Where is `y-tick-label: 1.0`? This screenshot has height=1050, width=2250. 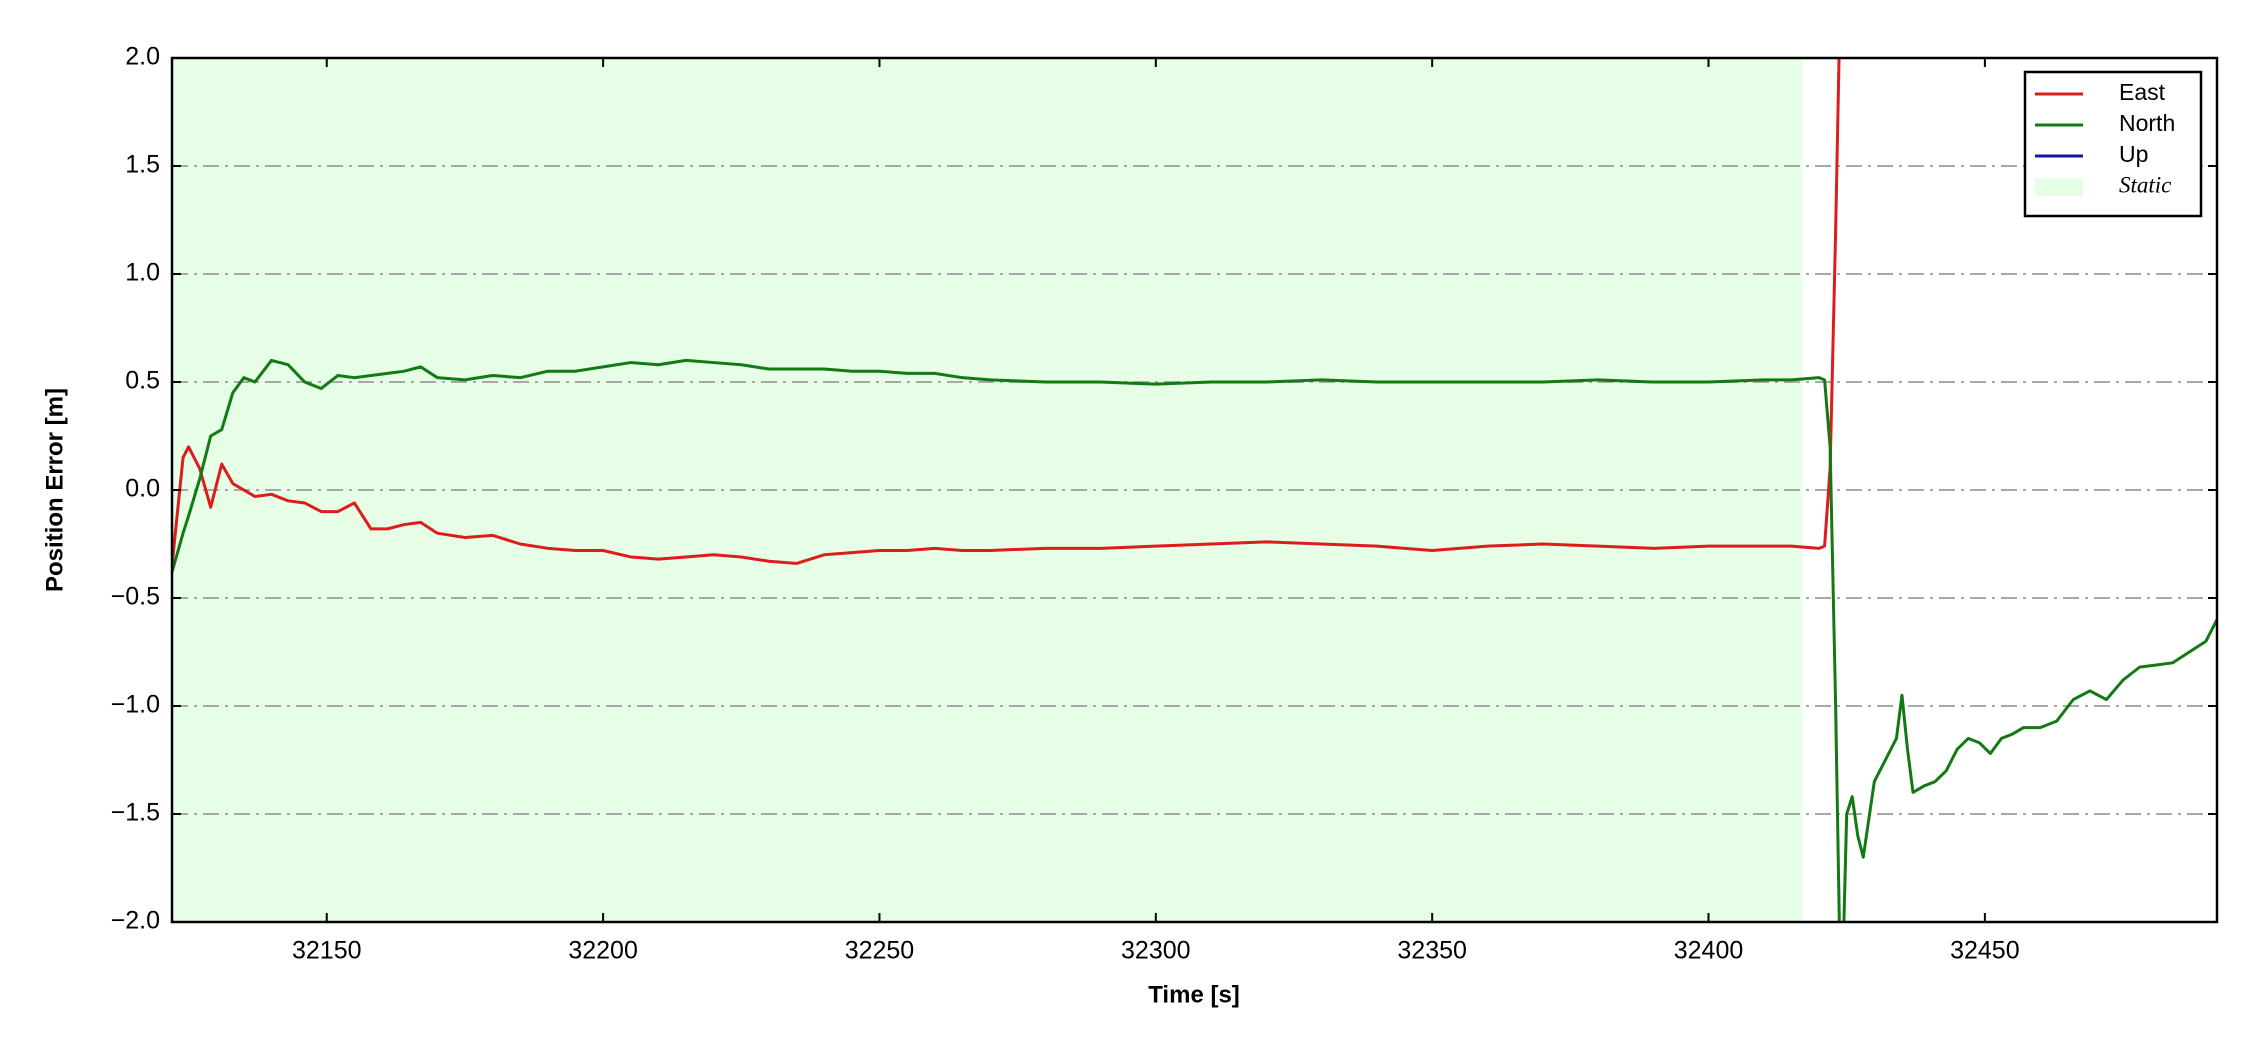 y-tick-label: 1.0 is located at coordinates (142, 273).